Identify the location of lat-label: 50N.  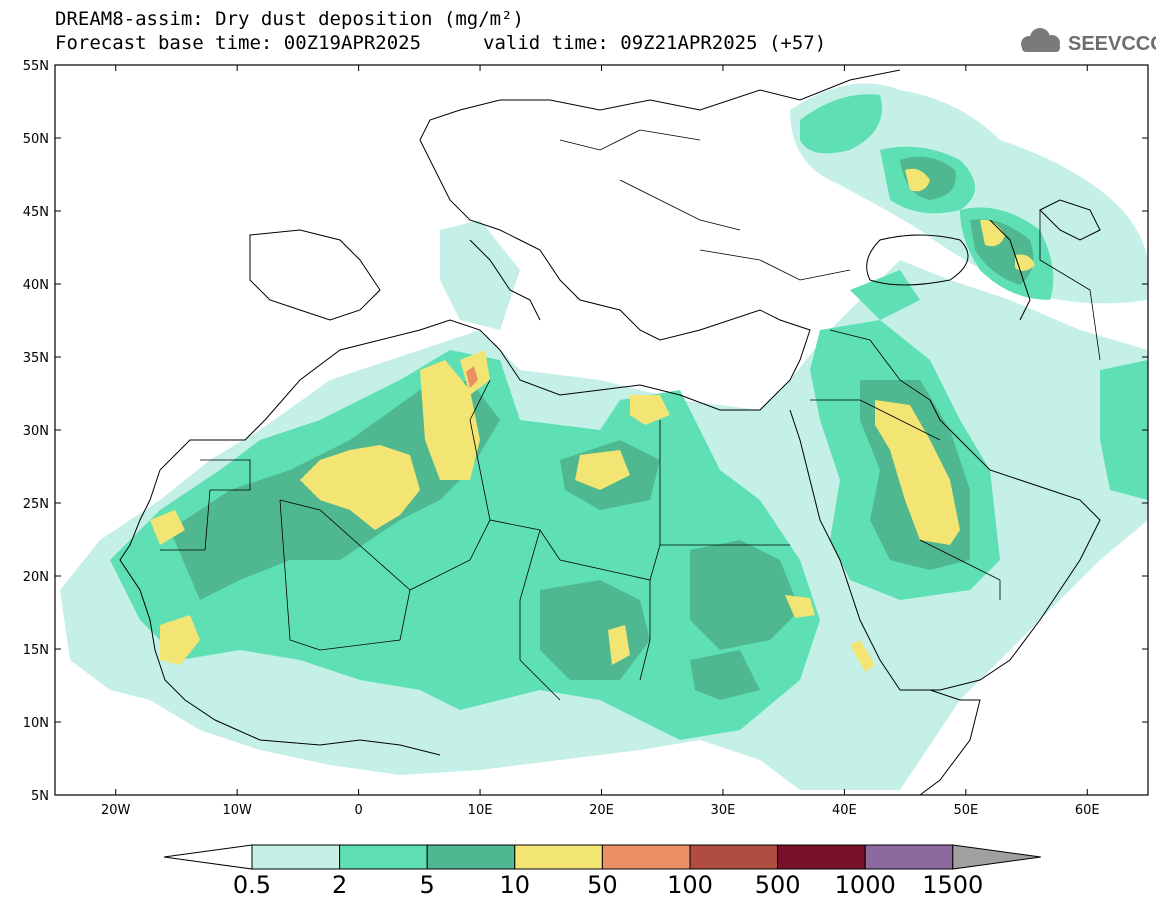
(36, 139).